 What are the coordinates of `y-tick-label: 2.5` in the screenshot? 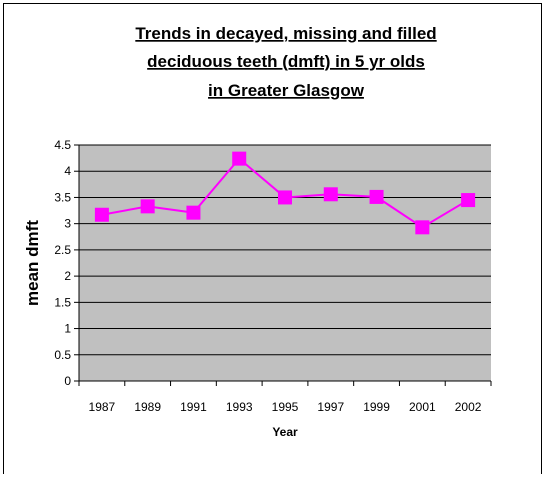 It's located at (62, 250).